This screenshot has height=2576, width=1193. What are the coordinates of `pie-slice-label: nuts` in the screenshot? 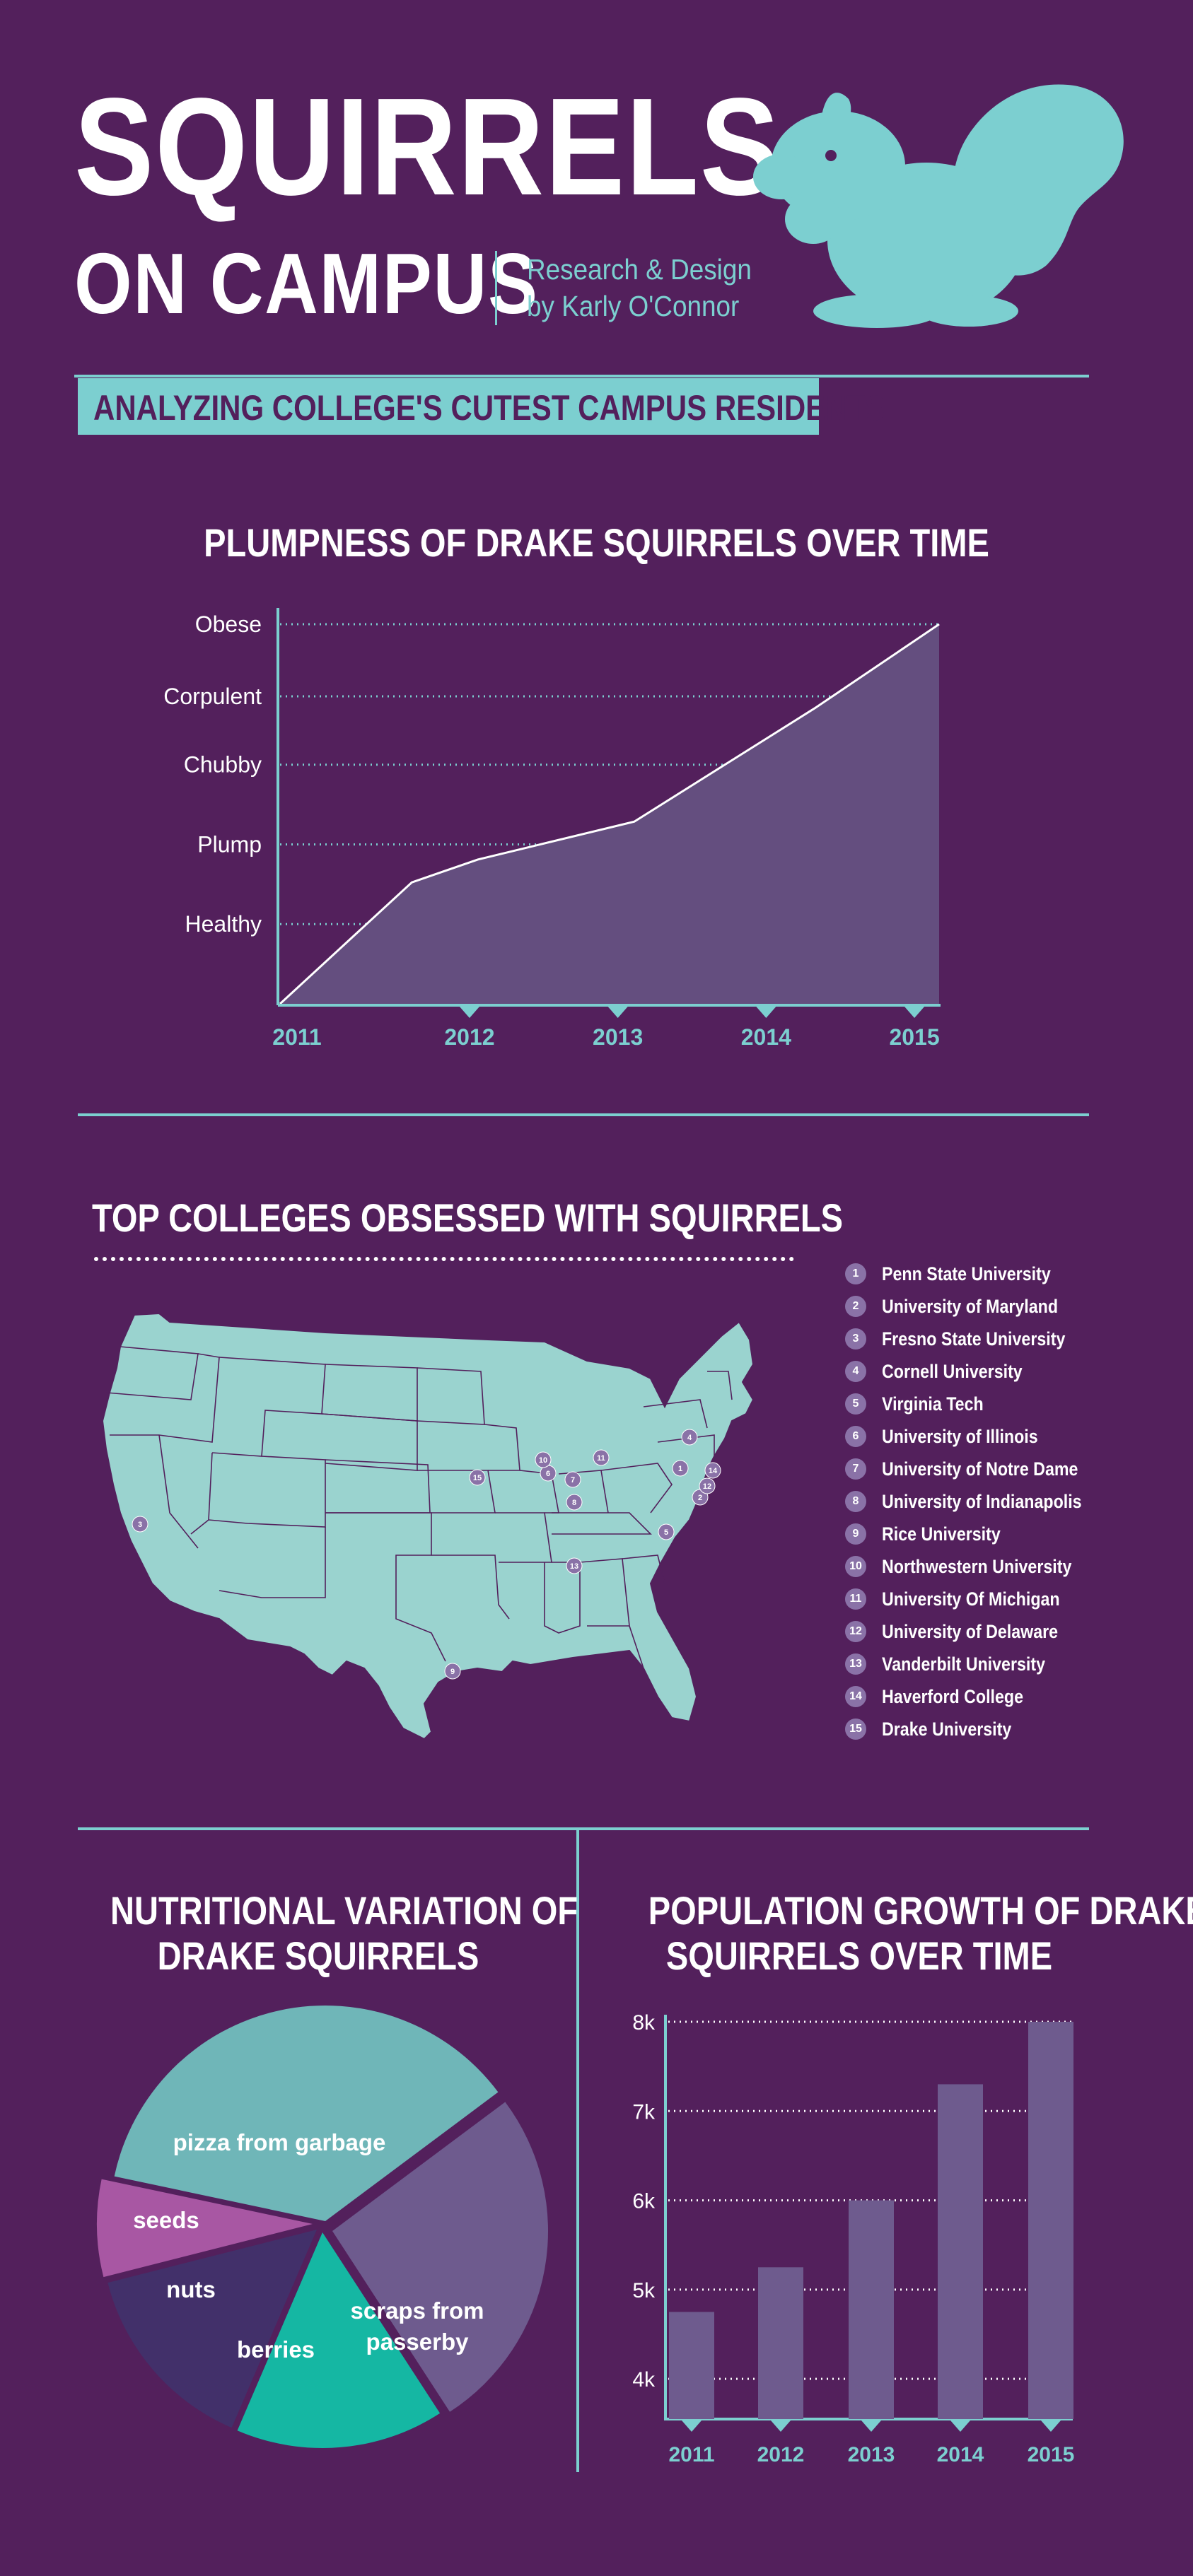 It's located at (191, 2289).